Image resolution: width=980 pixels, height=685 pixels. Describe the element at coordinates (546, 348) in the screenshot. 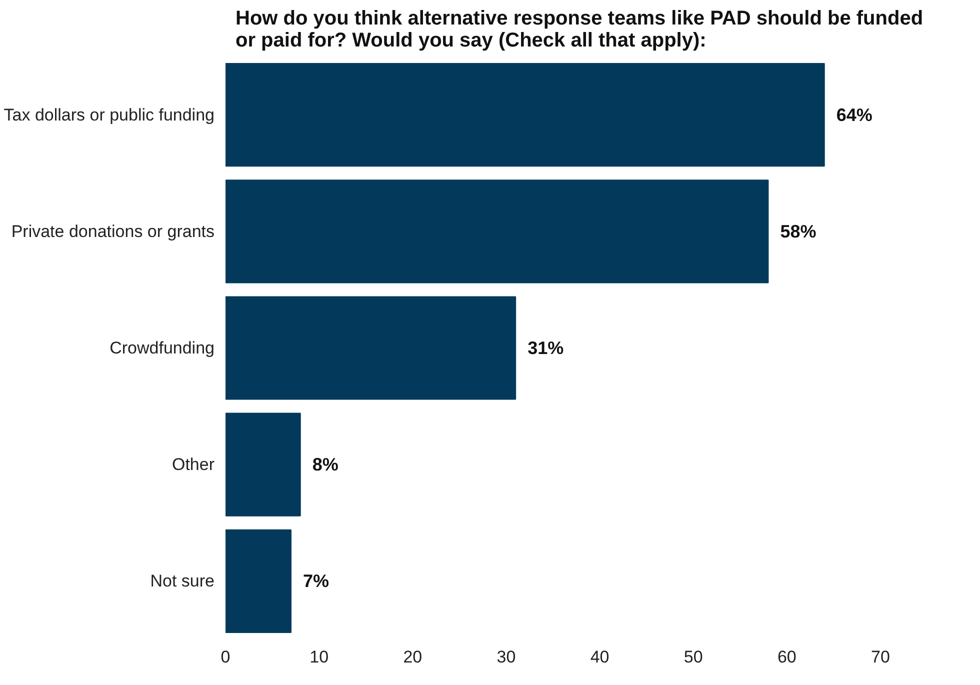

I see `data-label: 31%` at that location.